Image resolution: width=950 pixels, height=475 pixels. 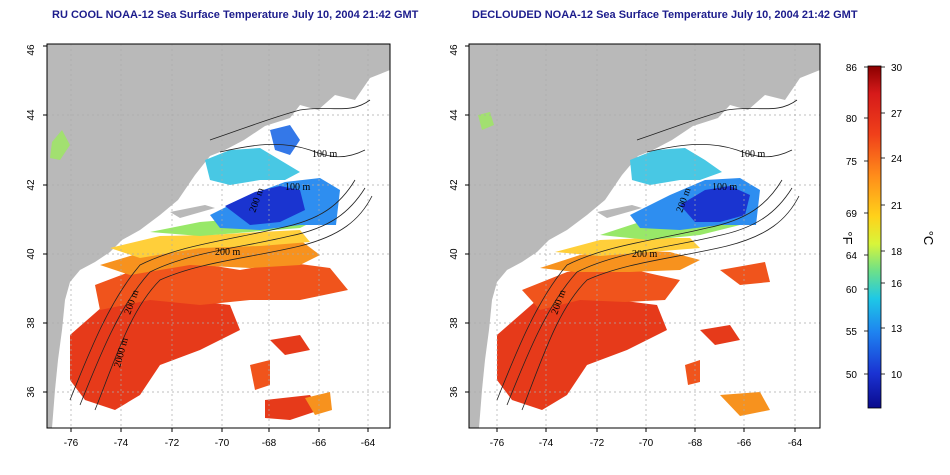 What do you see at coordinates (454, 50) in the screenshot?
I see `right-lat-tick-6: 46` at bounding box center [454, 50].